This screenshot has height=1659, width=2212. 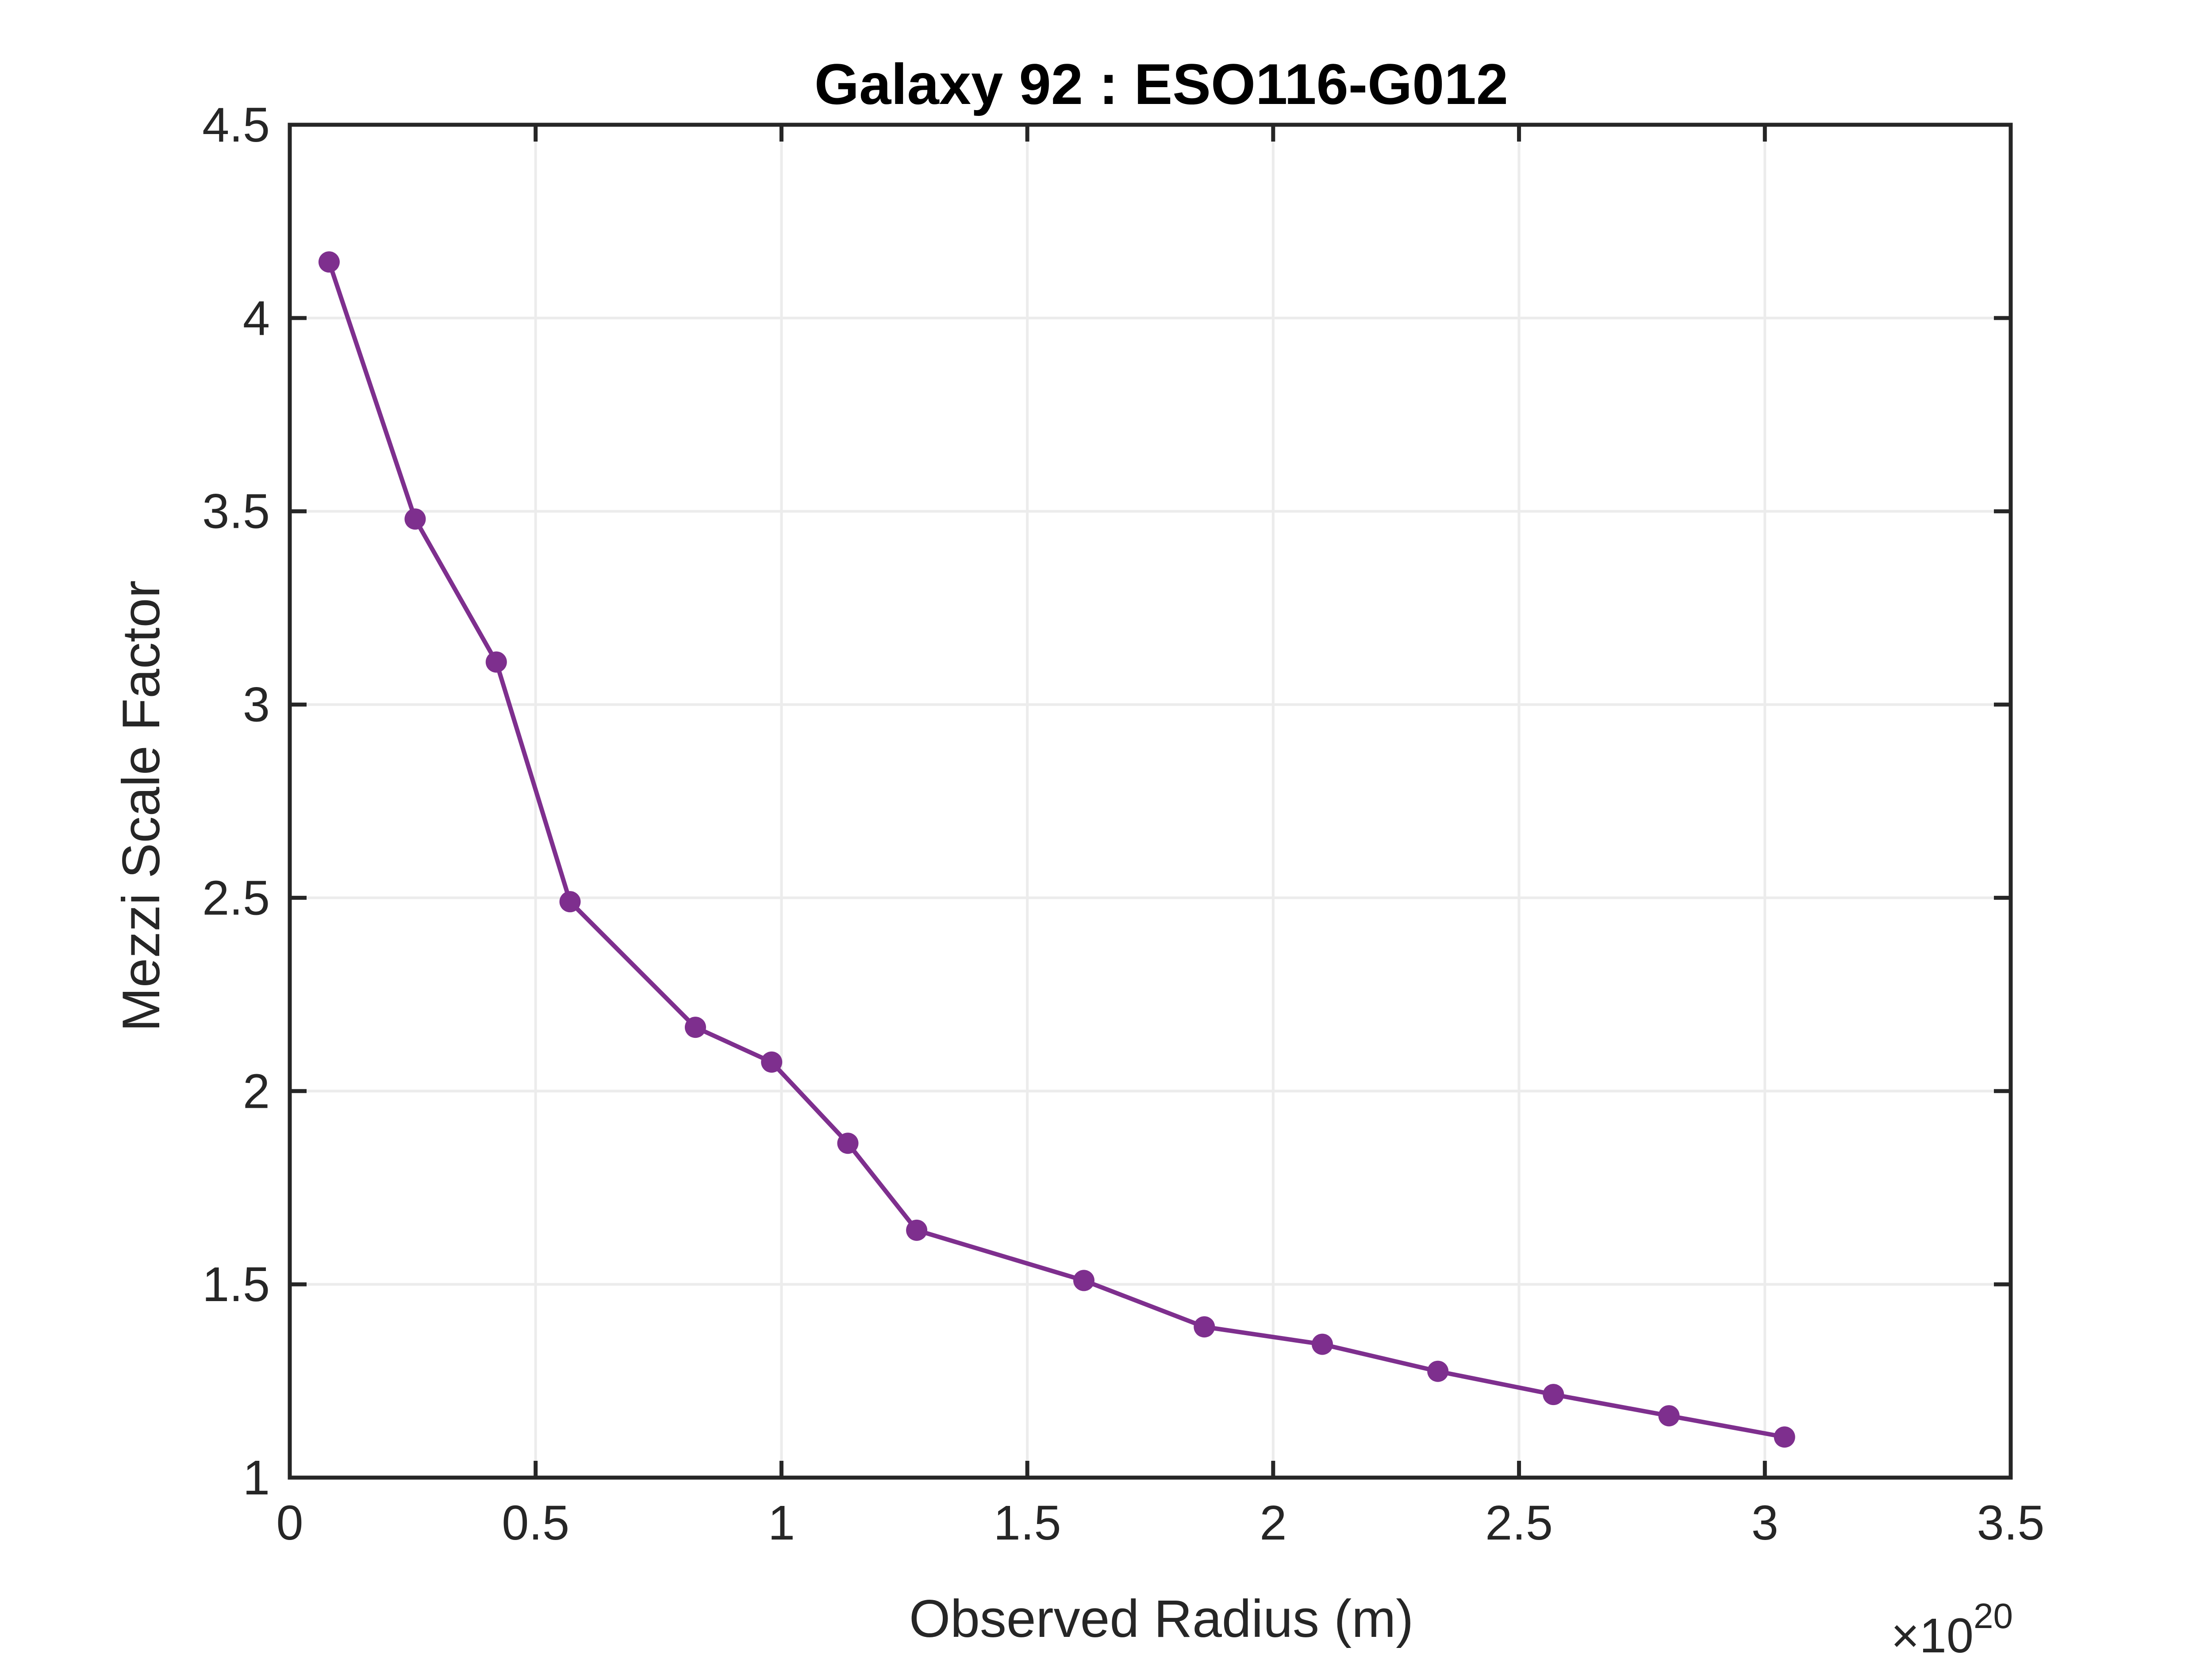 What do you see at coordinates (236, 125) in the screenshot?
I see `y-tick-label: 4.5` at bounding box center [236, 125].